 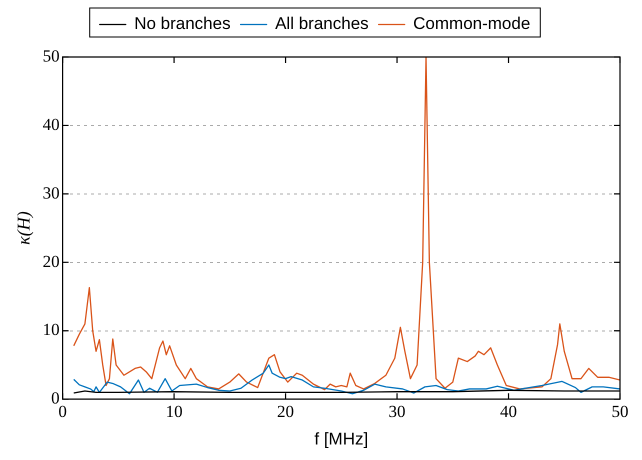 I want to click on y-tick-label: 10, so click(x=51, y=330).